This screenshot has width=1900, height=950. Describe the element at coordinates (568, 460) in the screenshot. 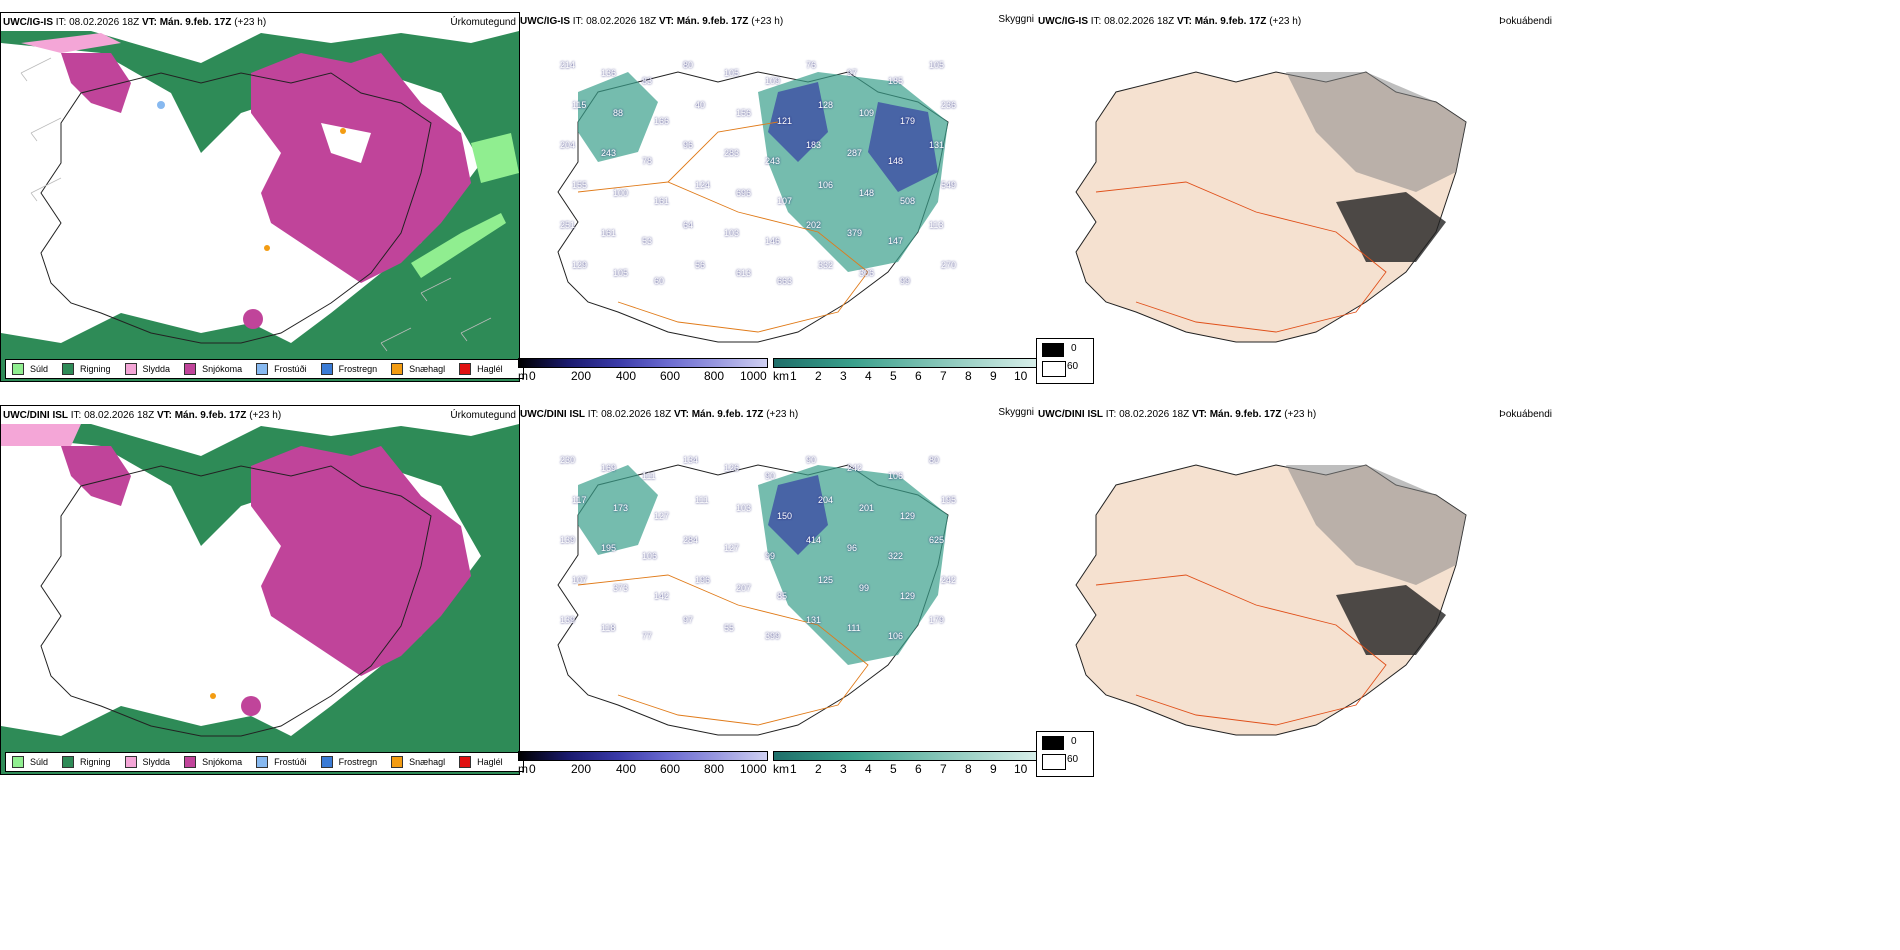

I see `visibility-station-value: 230` at that location.